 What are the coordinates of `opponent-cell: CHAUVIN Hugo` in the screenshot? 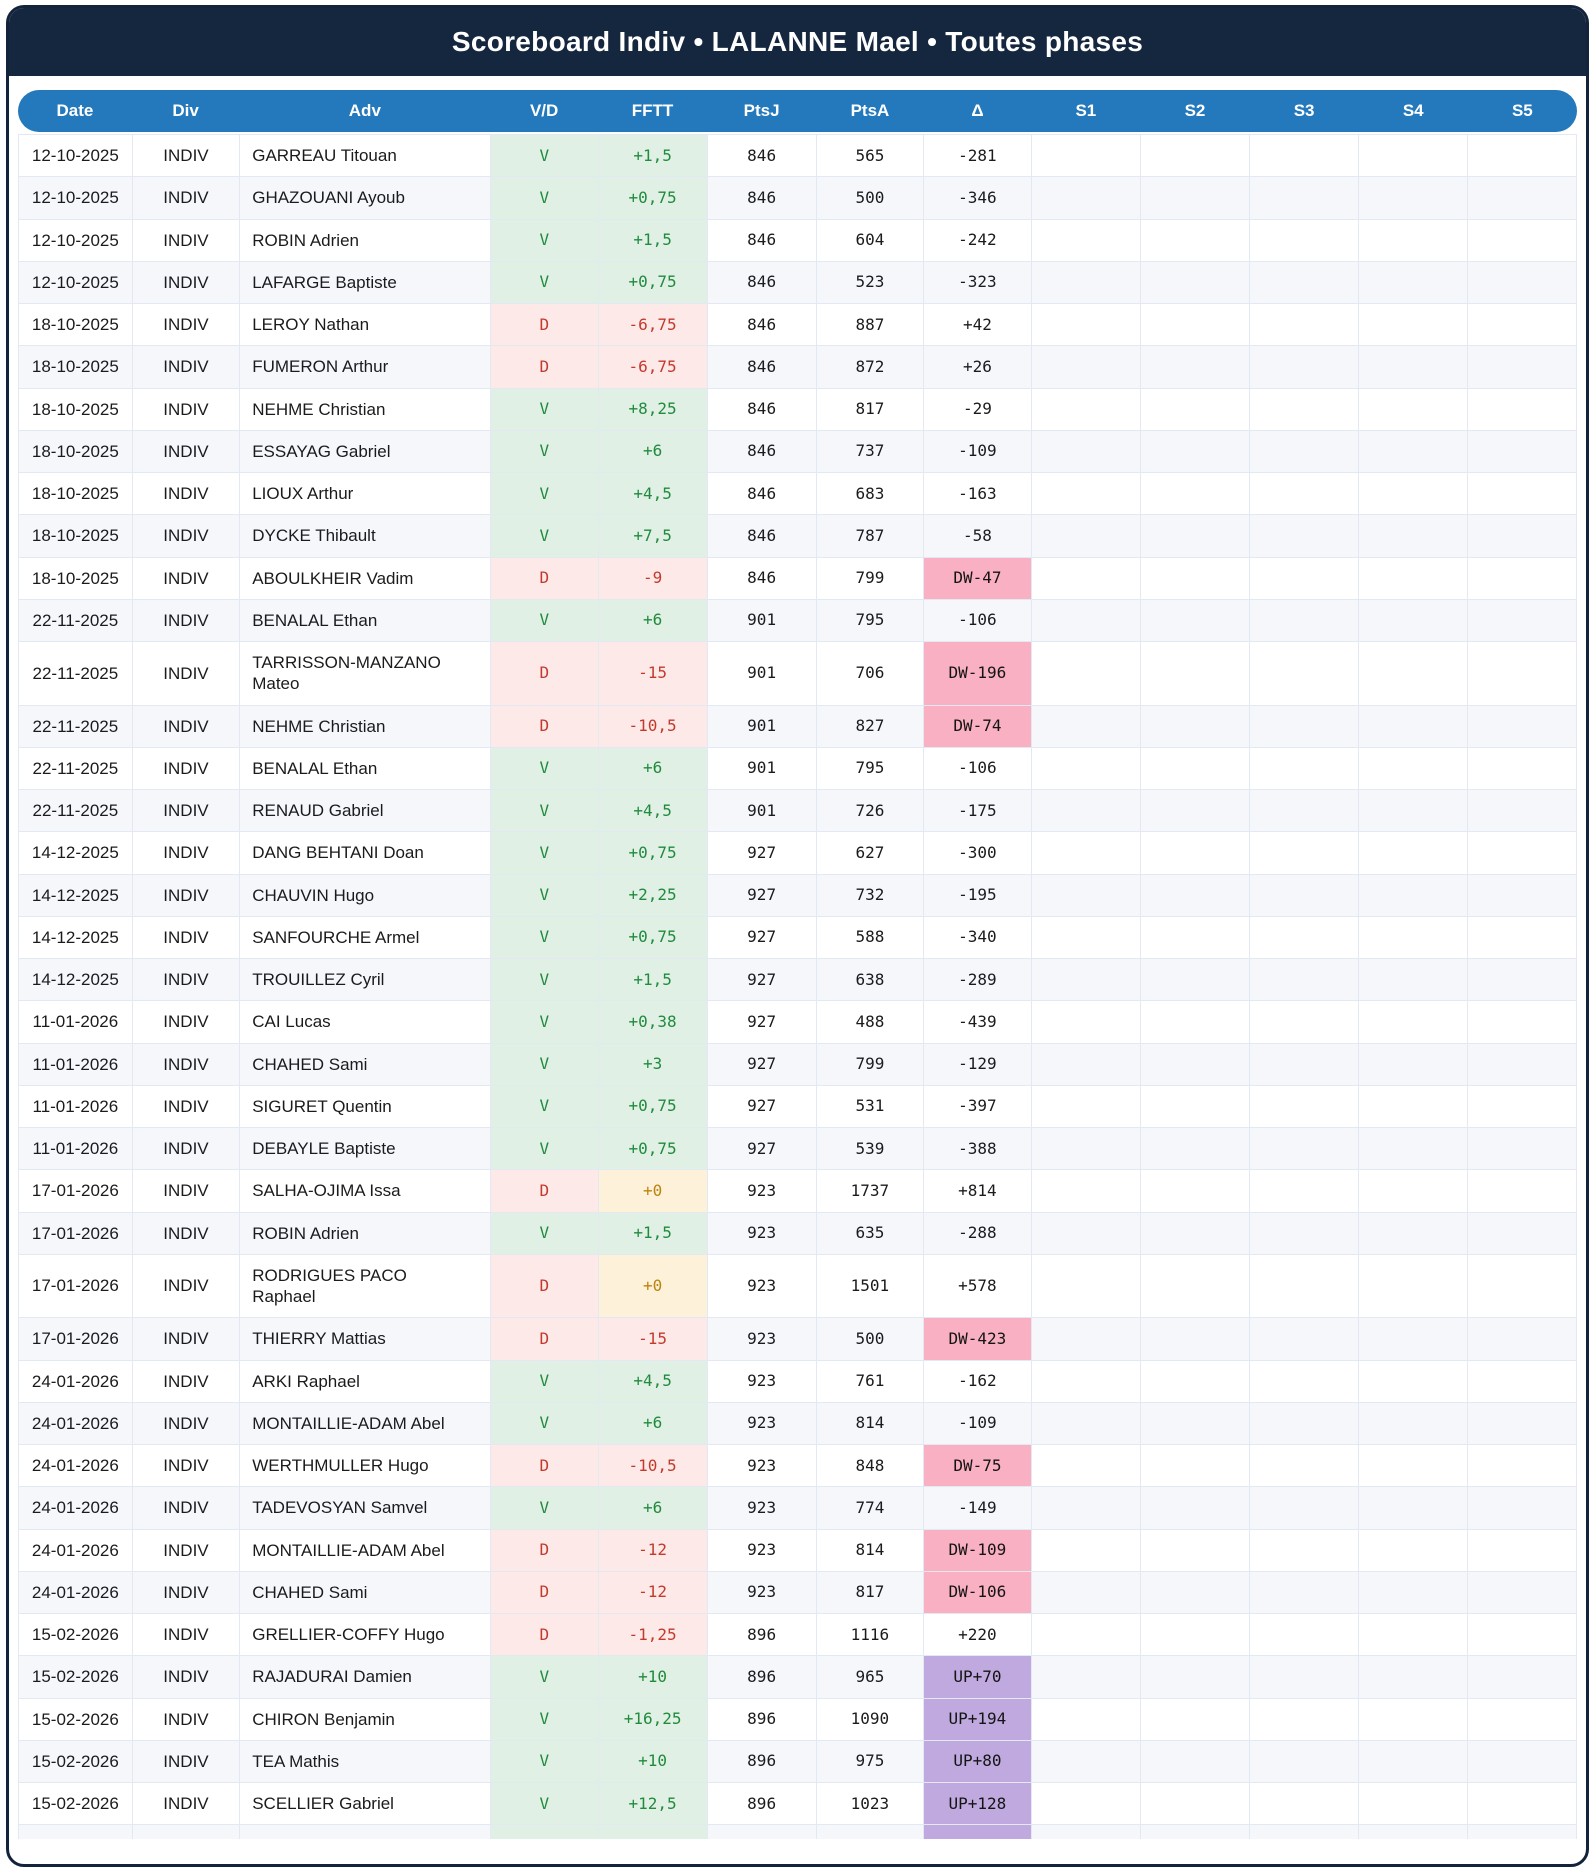 It's located at (365, 895).